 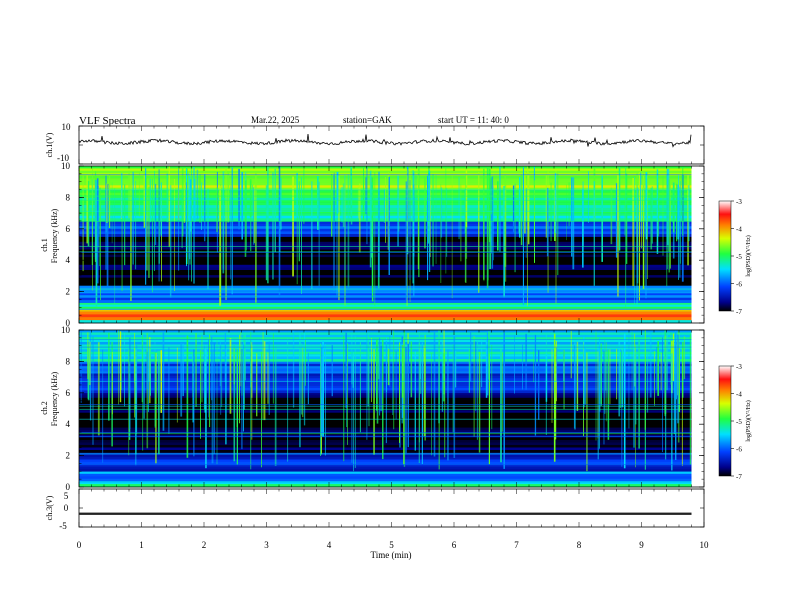 What do you see at coordinates (454, 545) in the screenshot?
I see `xtick-label: 6` at bounding box center [454, 545].